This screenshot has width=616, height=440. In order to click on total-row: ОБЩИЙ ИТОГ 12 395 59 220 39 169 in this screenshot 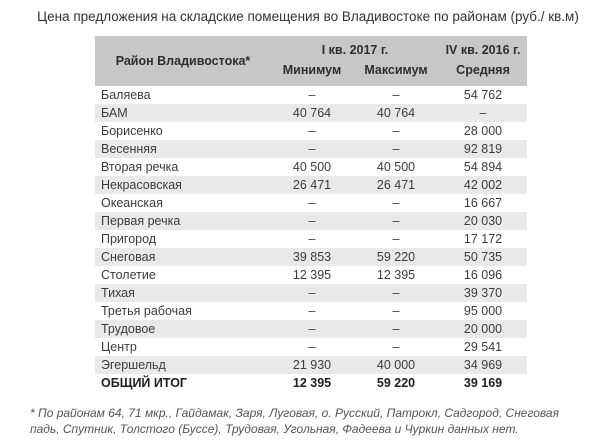, I will do `click(311, 383)`.